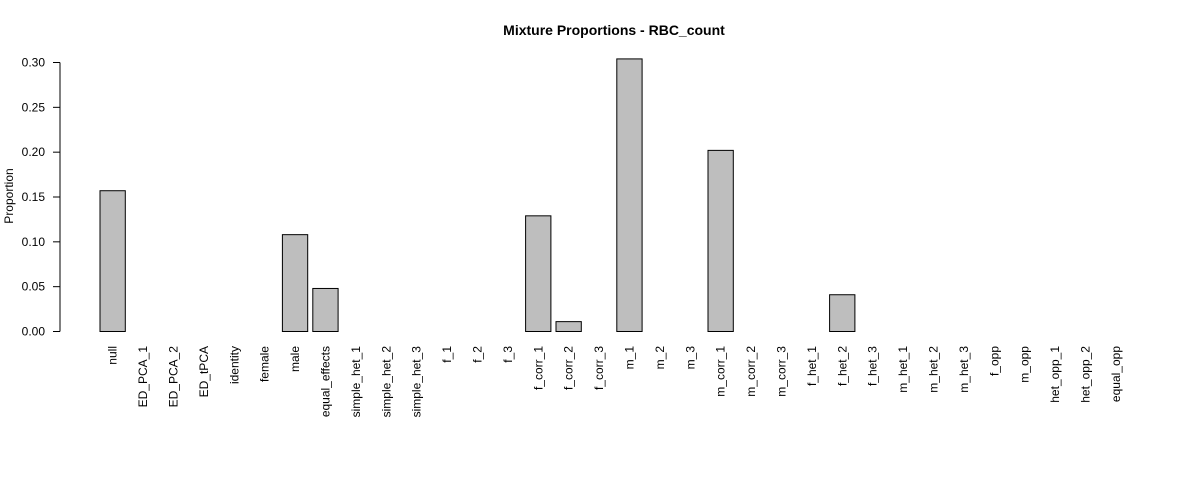 This screenshot has width=1200, height=480. Describe the element at coordinates (994, 361) in the screenshot. I see `x-tick-label: f_opp` at that location.